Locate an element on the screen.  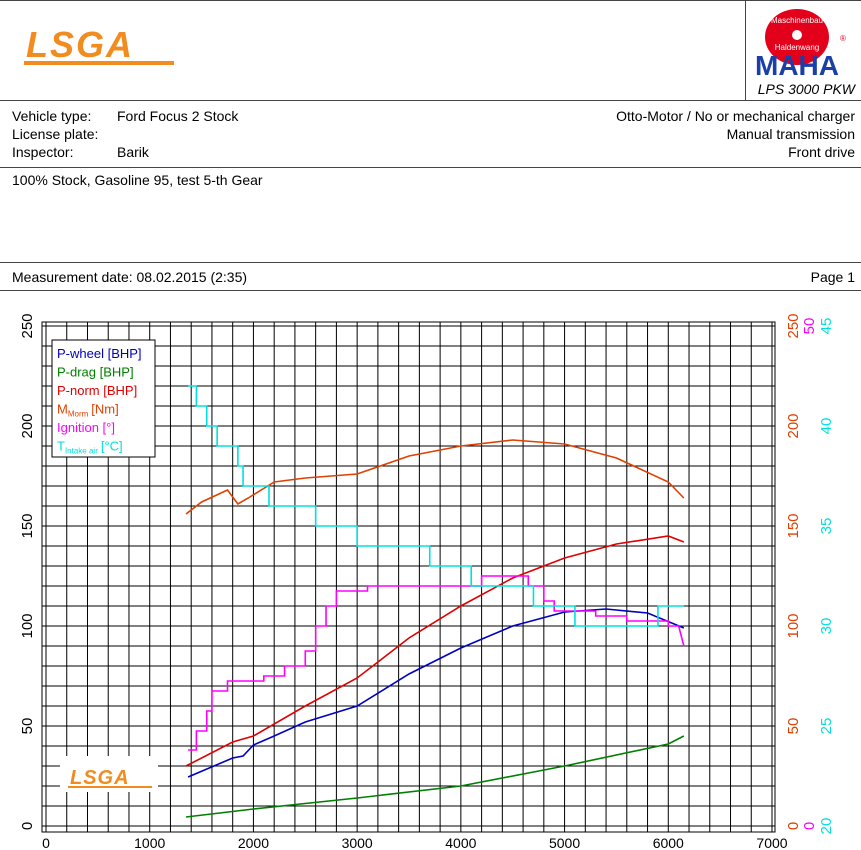
x-tick-label: 2000 is located at coordinates (253, 842).